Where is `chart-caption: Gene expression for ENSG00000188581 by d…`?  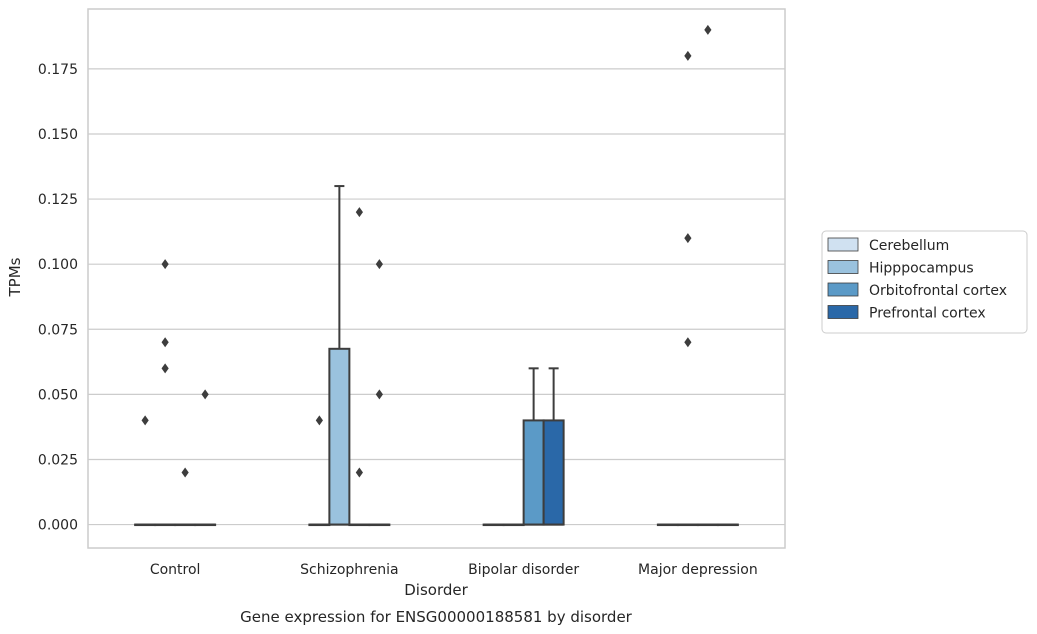
chart-caption: Gene expression for ENSG00000188581 by d… is located at coordinates (436, 617).